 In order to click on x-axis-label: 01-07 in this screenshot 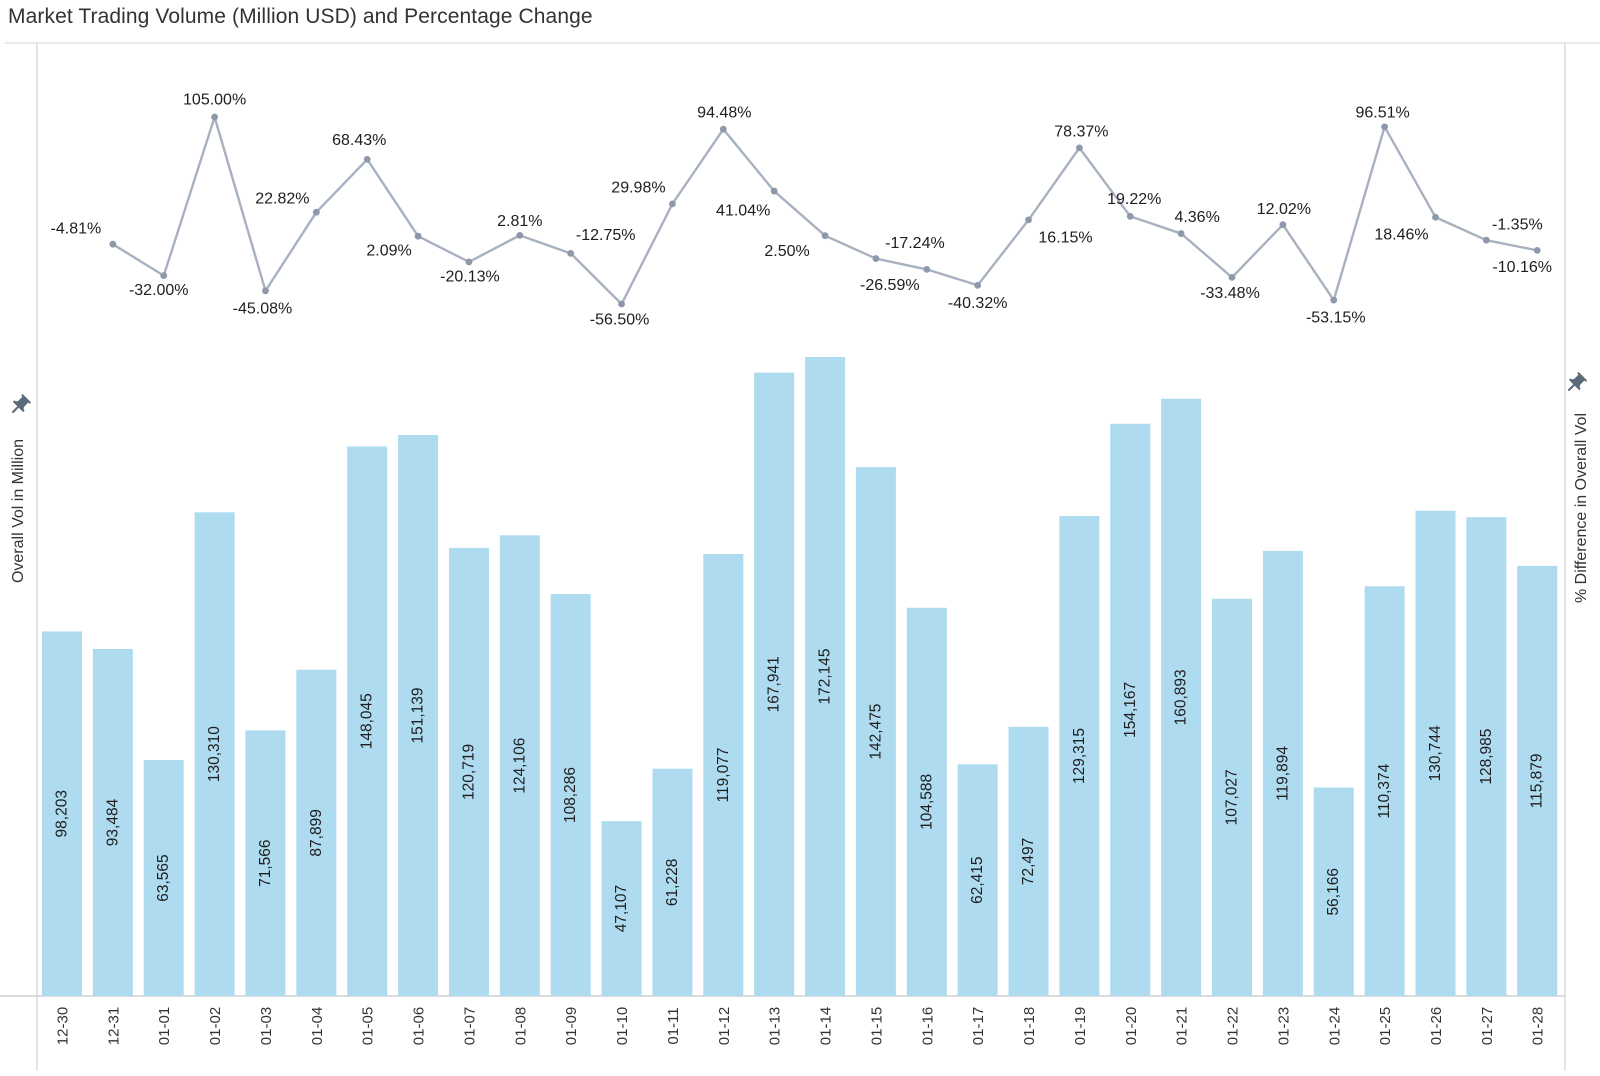, I will do `click(469, 1026)`.